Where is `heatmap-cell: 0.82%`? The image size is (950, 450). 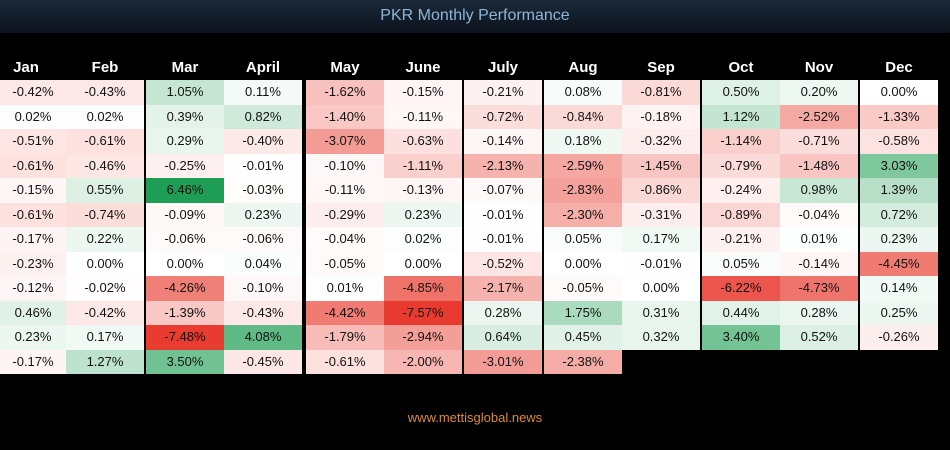 heatmap-cell: 0.82% is located at coordinates (263, 116).